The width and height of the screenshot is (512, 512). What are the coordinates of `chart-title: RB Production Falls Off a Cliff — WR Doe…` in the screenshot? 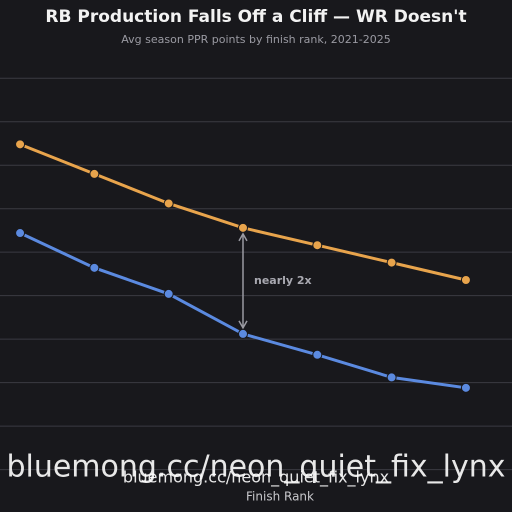 It's located at (255, 17).